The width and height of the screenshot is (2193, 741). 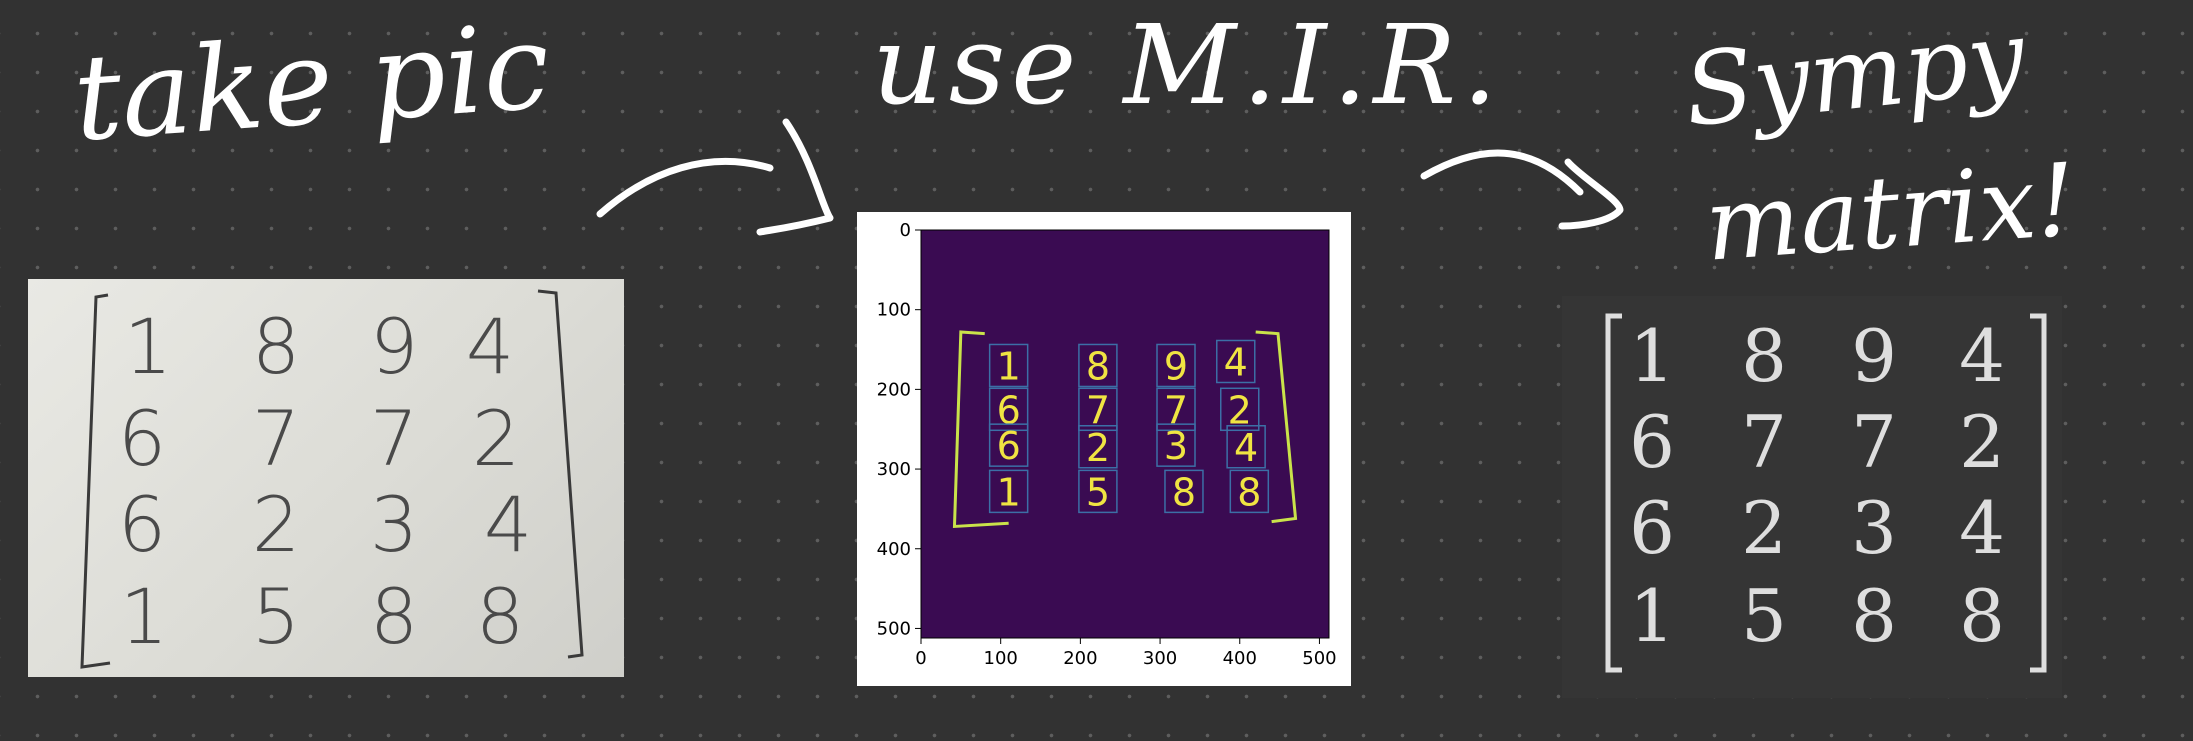 I want to click on plot-area, so click(x=1125, y=434).